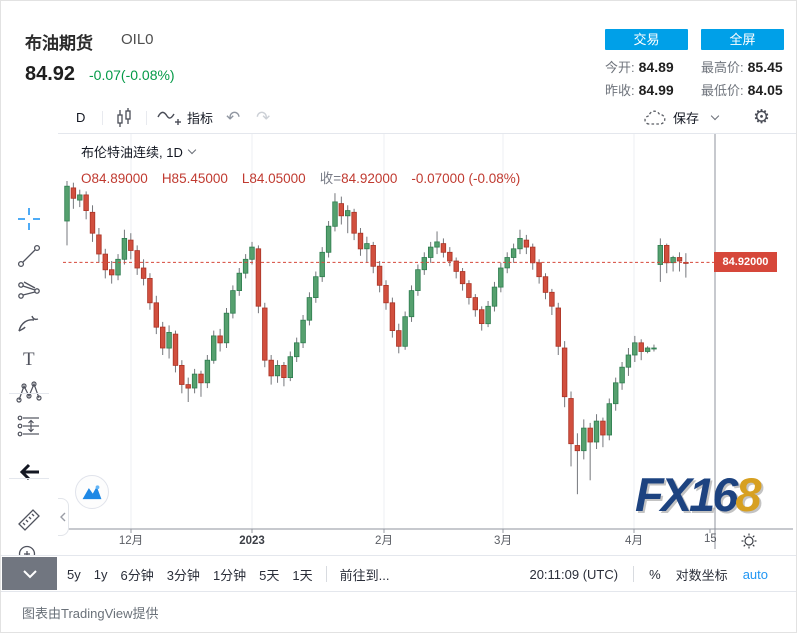 This screenshot has width=797, height=633. Describe the element at coordinates (131, 541) in the screenshot. I see `svg-text: 12月` at that location.